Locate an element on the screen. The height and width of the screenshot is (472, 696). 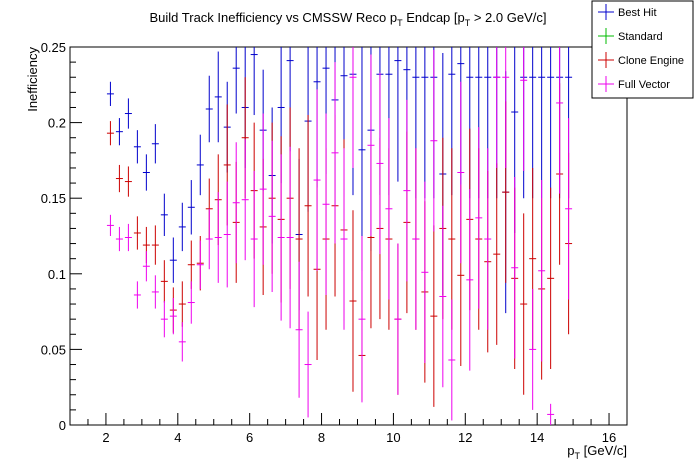
legend-entry: Full Vector is located at coordinates (634, 84).